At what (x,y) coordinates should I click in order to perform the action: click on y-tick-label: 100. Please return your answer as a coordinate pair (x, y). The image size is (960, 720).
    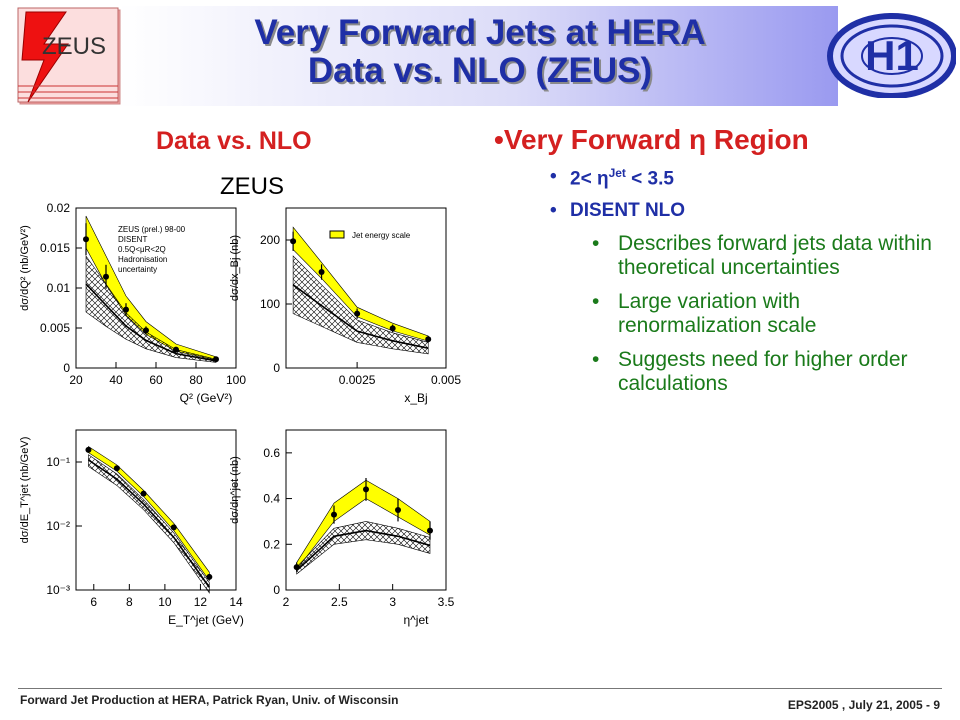
    Looking at the image, I should click on (270, 304).